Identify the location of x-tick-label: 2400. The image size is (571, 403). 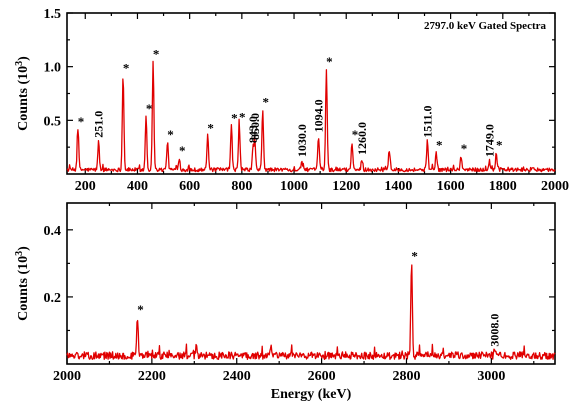
(237, 376).